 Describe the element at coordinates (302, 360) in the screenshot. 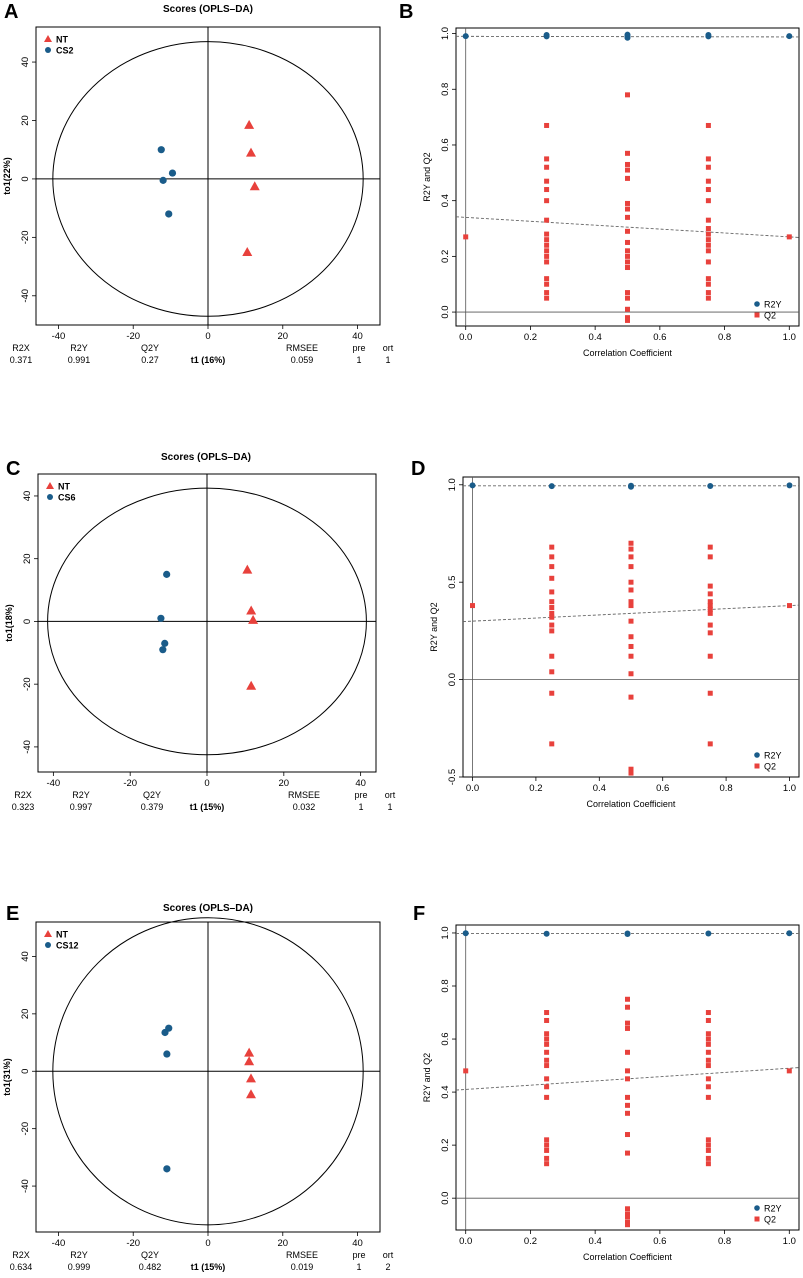

I see `stat-value-rmsee: 0.059` at that location.